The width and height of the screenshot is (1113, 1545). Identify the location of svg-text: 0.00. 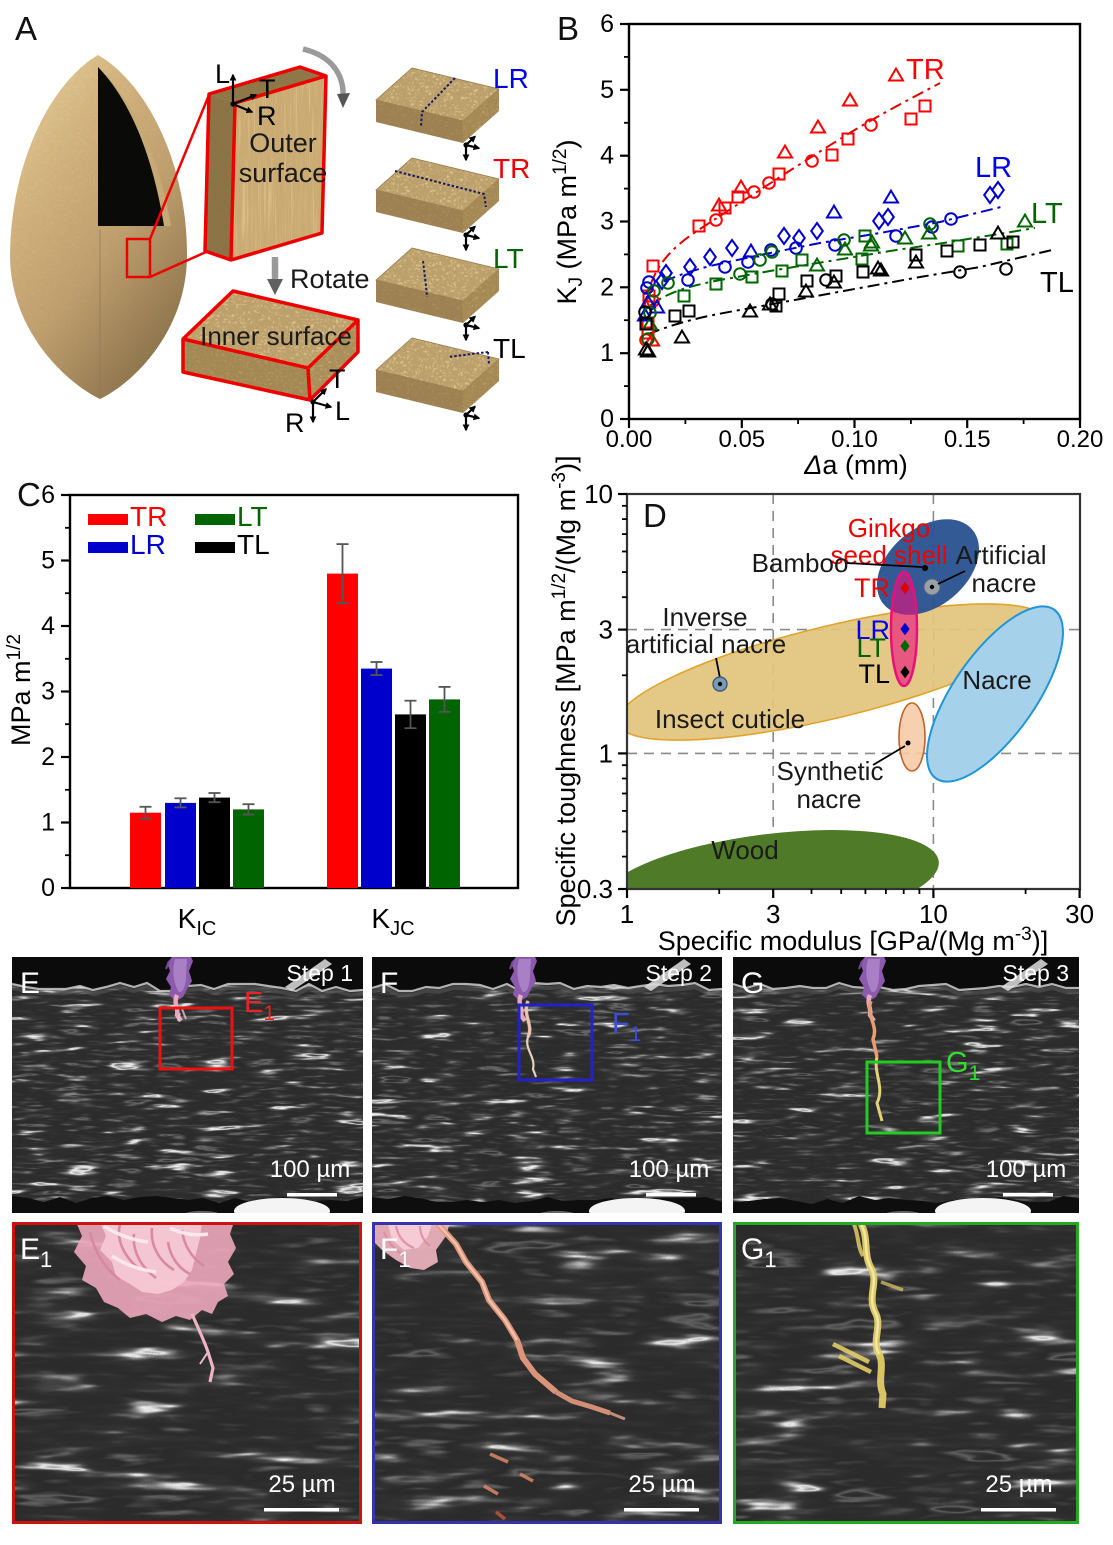
(629, 439).